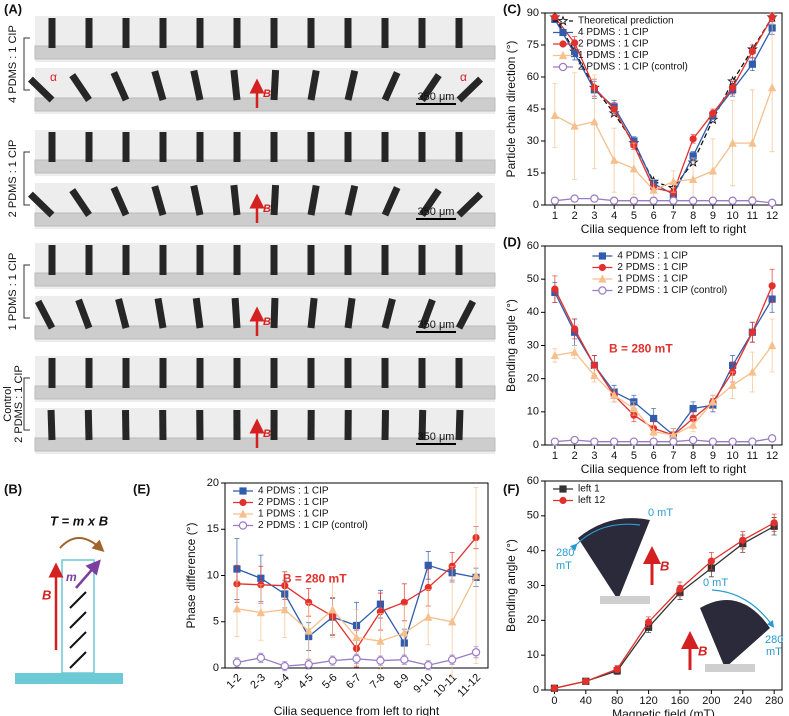 This screenshot has width=789, height=716. What do you see at coordinates (313, 525) in the screenshot?
I see `legend-label: 2 PDMS : 1 CIP (control)` at bounding box center [313, 525].